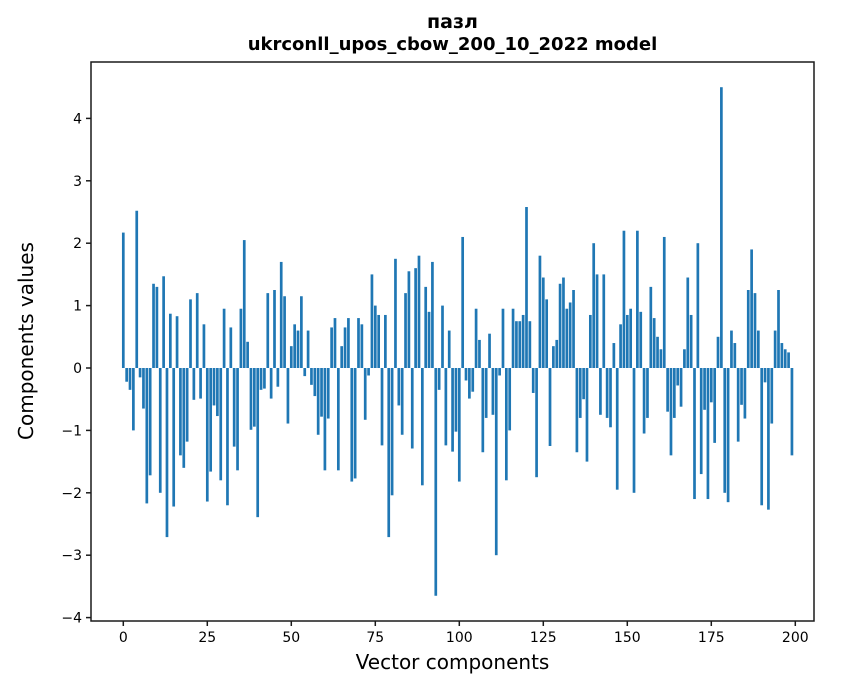  What do you see at coordinates (207, 638) in the screenshot?
I see `x-tick-label: 25` at bounding box center [207, 638].